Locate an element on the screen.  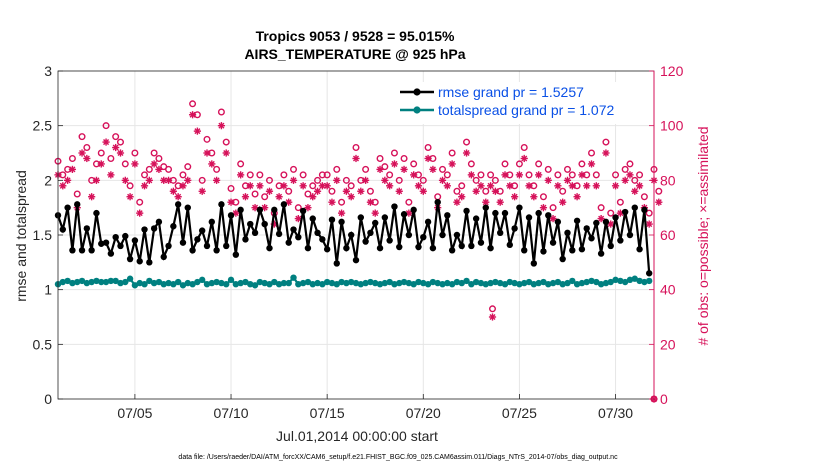
y-tick-label-left: 1 is located at coordinates (48, 290).